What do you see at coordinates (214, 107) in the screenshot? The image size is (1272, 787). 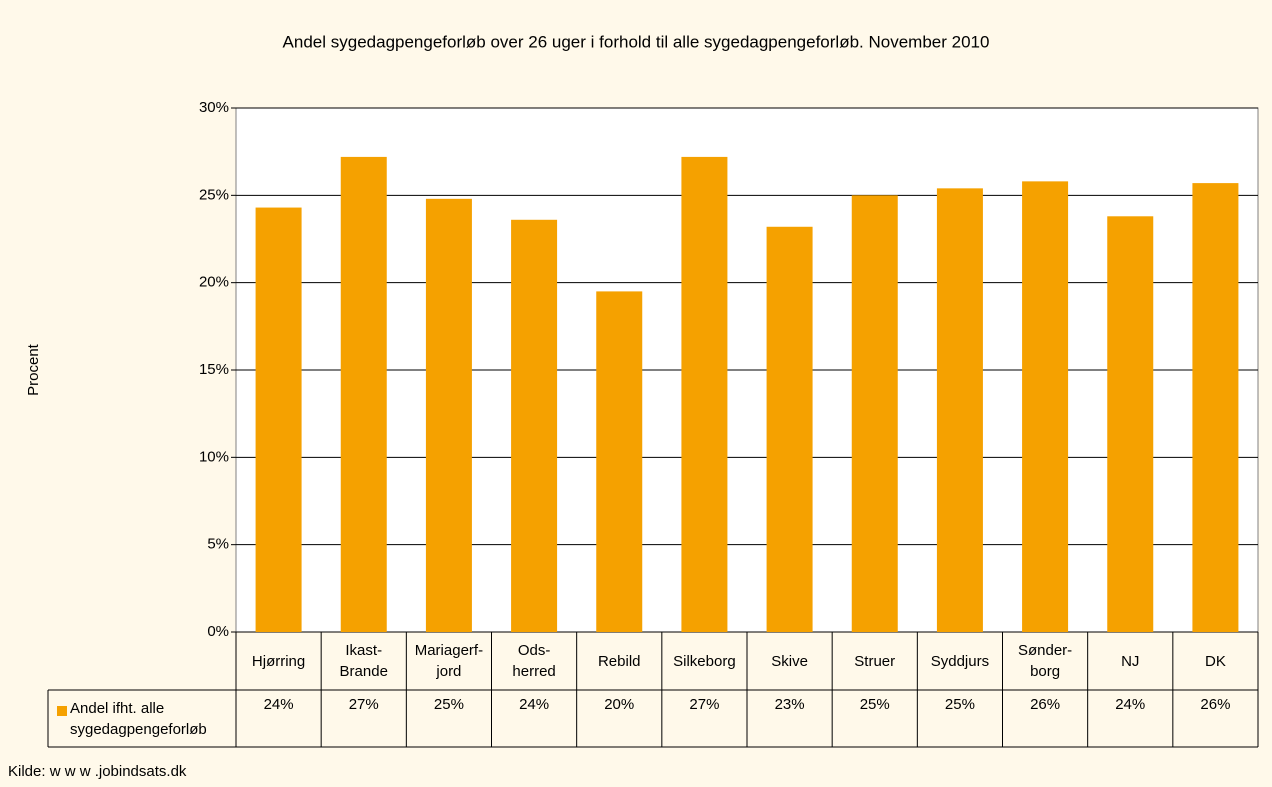 I see `y-tick-label: 30%` at bounding box center [214, 107].